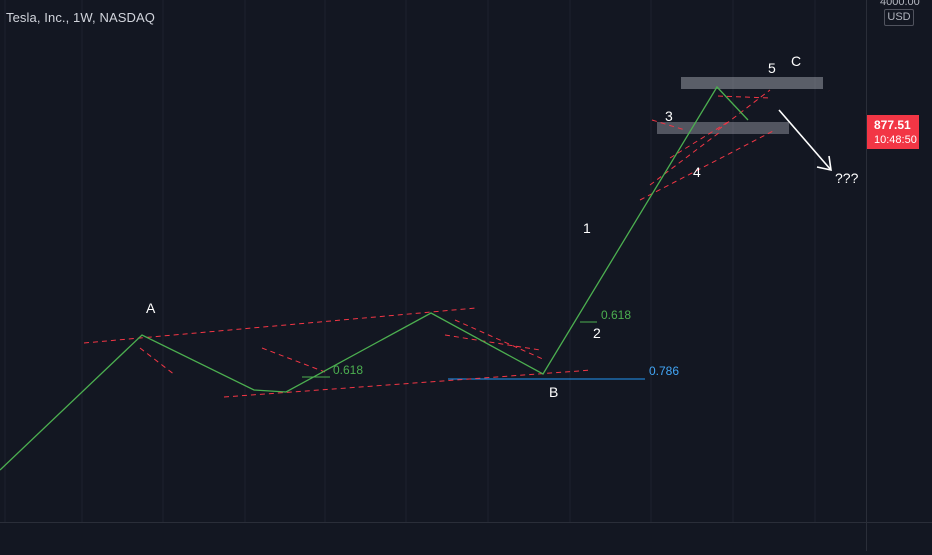 The image size is (932, 555). What do you see at coordinates (433, 536) in the screenshot?
I see `time-axis` at bounding box center [433, 536].